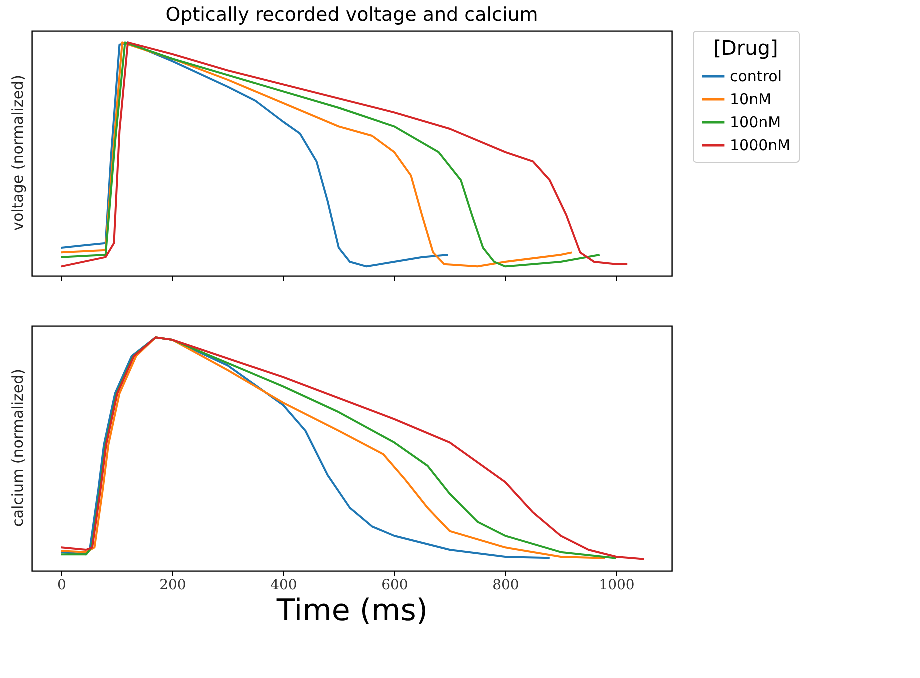  Describe the element at coordinates (746, 48) in the screenshot. I see `legend-title: [Drug]` at that location.